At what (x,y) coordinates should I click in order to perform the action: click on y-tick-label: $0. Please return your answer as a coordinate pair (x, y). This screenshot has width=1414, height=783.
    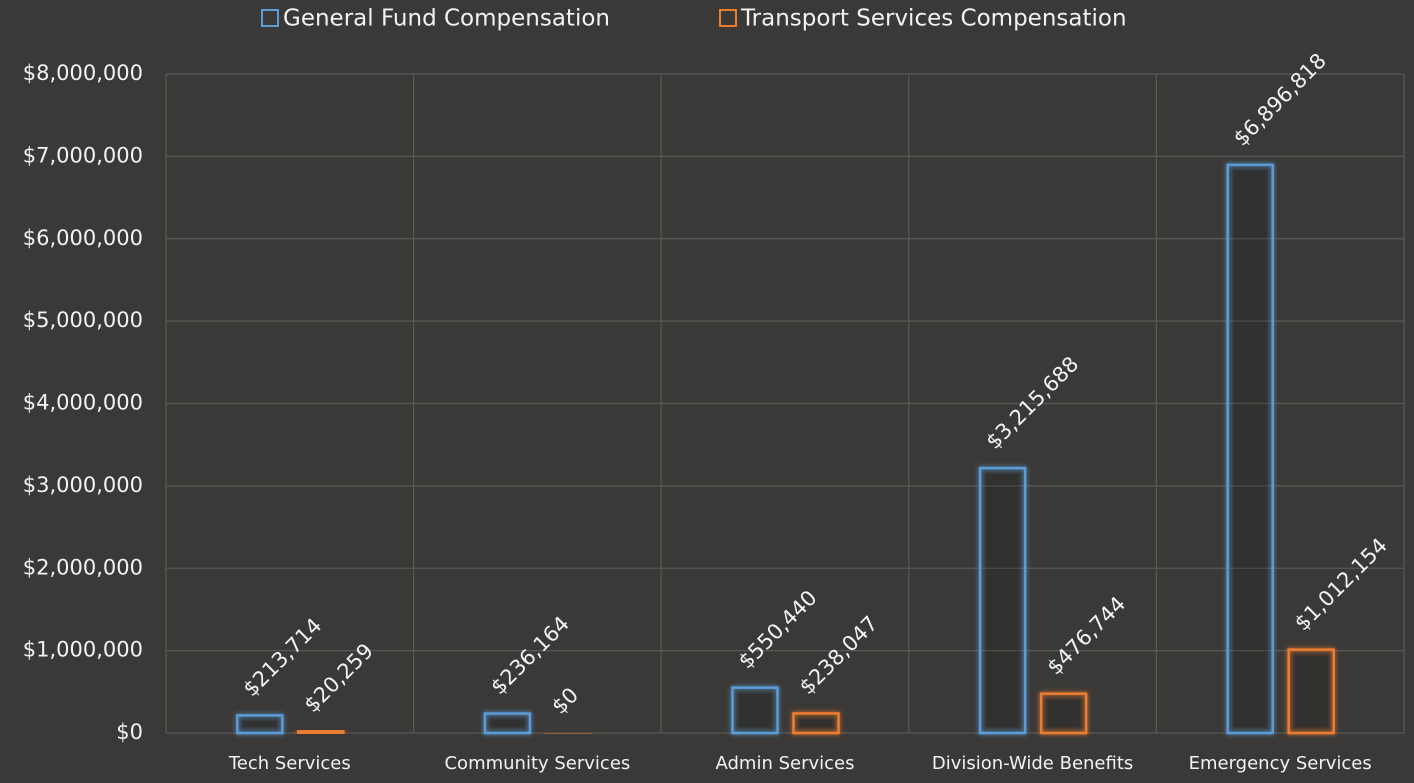
    Looking at the image, I should click on (129, 732).